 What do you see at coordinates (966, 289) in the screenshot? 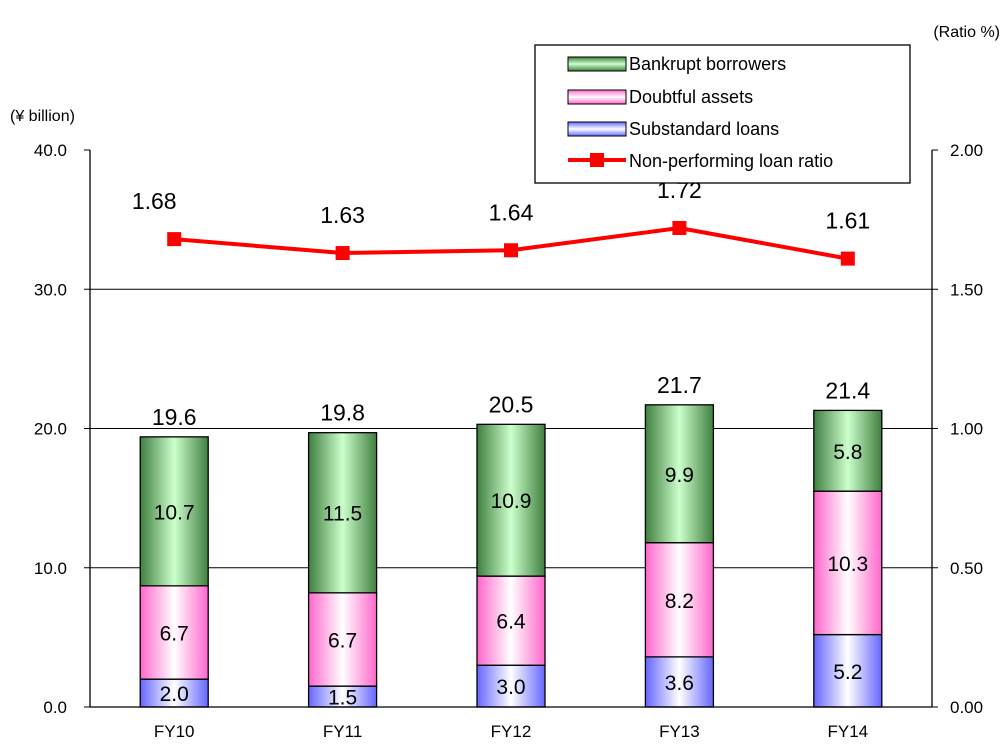
I see `y2-tick-label: 1.50` at bounding box center [966, 289].